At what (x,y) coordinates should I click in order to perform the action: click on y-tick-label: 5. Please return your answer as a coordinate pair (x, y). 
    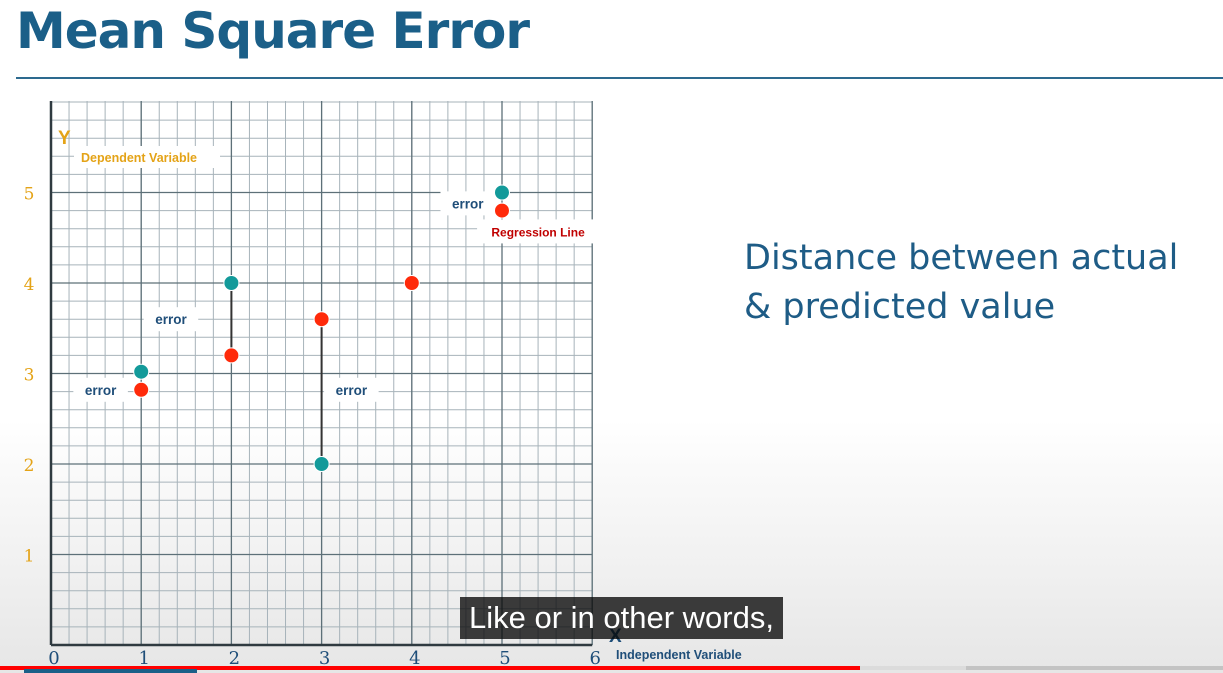
    Looking at the image, I should click on (29, 195).